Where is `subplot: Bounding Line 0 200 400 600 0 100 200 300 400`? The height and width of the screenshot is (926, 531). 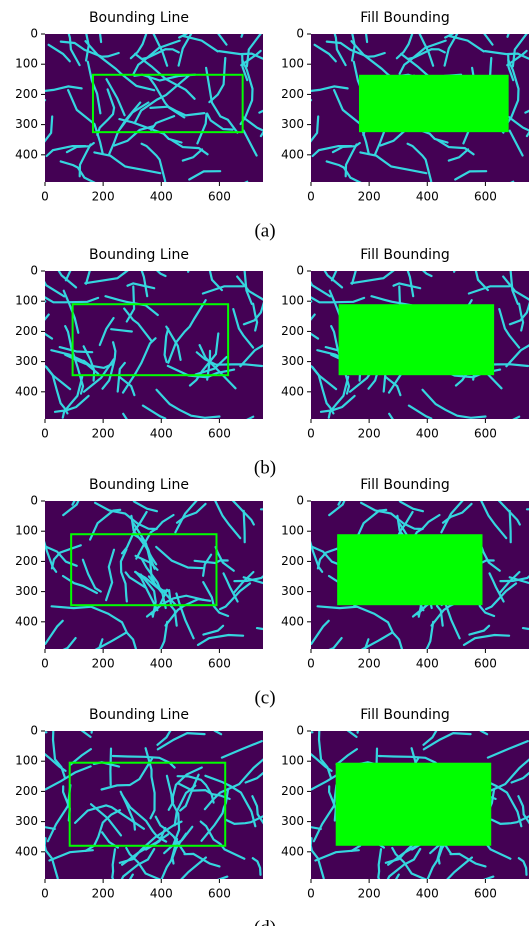 subplot: Bounding Line 0 200 400 600 0 100 200 300 400 is located at coordinates (139, 804).